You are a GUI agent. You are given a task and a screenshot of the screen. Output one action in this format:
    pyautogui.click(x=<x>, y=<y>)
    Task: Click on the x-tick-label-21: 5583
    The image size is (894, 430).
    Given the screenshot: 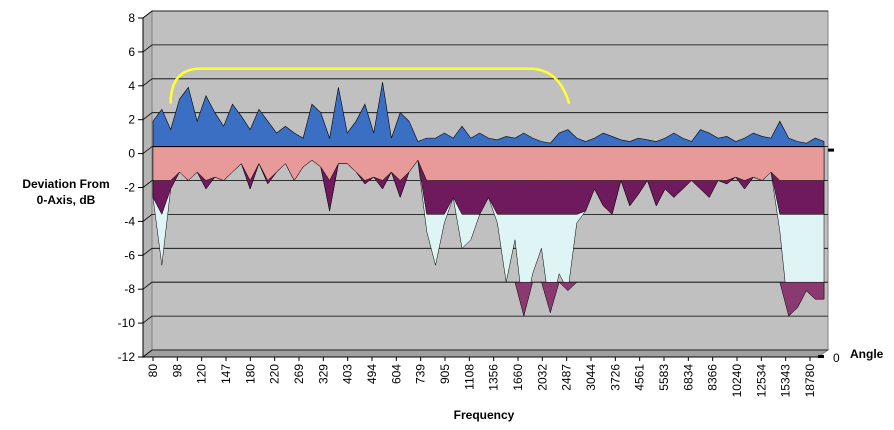 What is the action you would take?
    pyautogui.click(x=664, y=377)
    